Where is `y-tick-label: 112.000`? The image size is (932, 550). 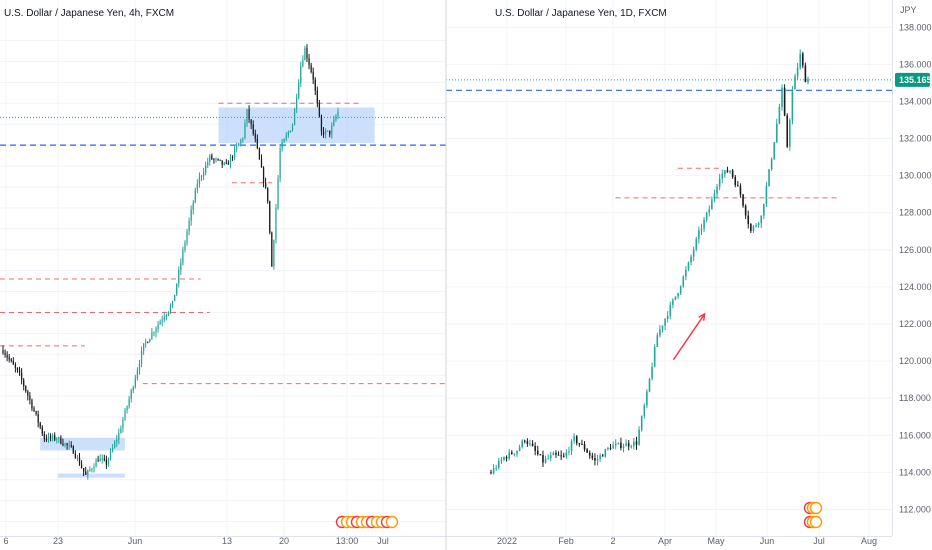
y-tick-label: 112.000 is located at coordinates (915, 509).